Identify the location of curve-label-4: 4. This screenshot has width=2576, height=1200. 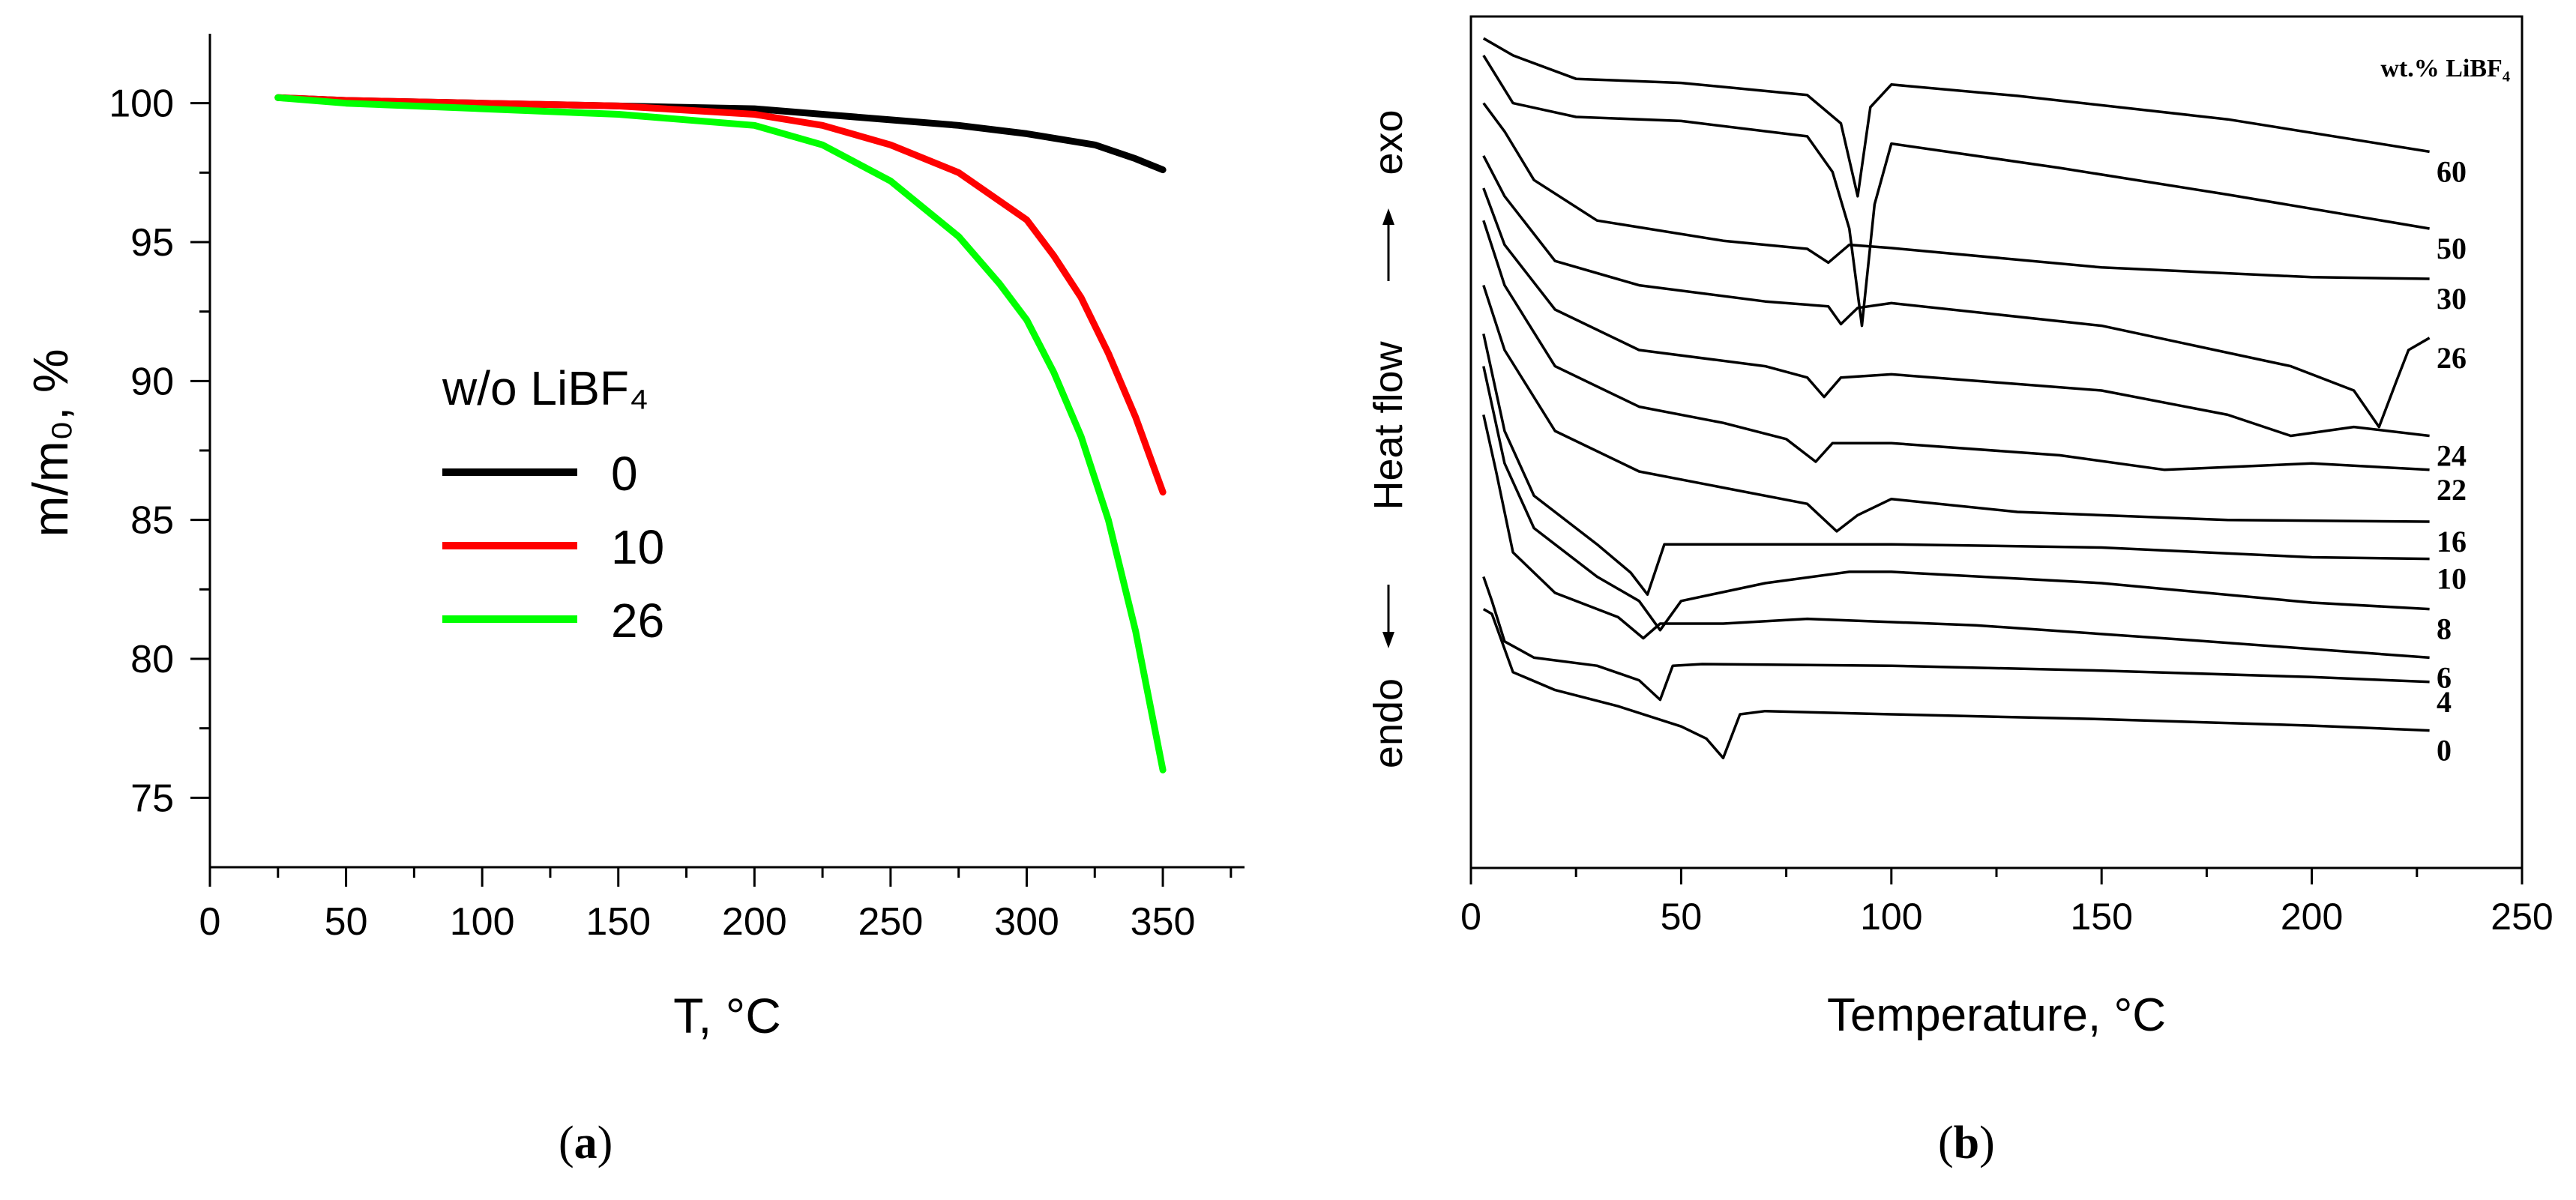
(2444, 702).